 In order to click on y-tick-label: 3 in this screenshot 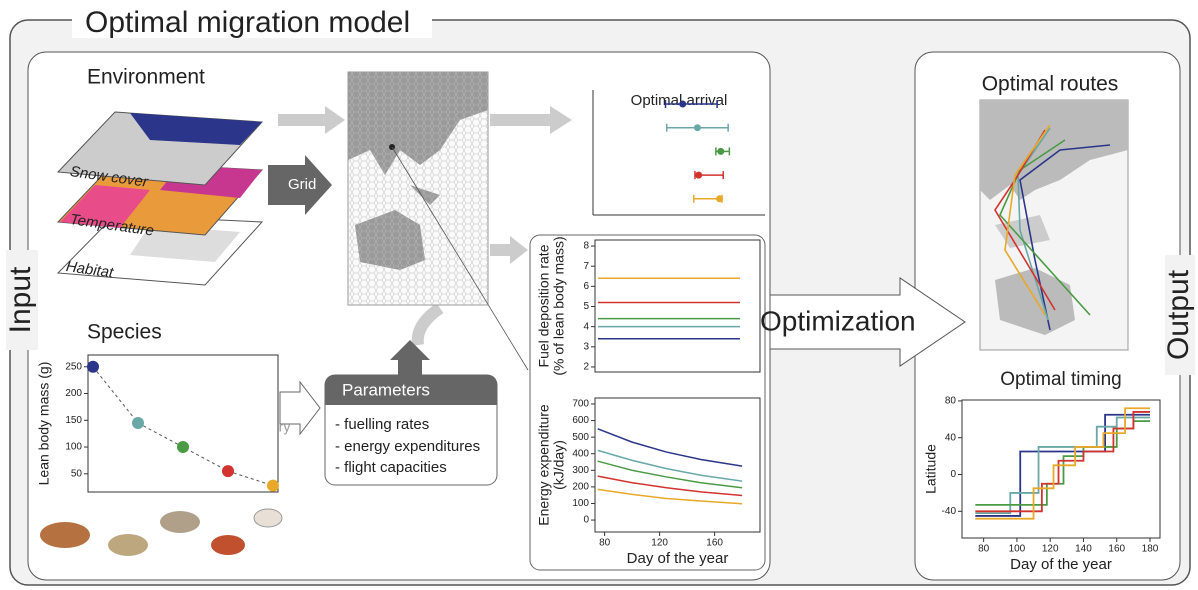, I will do `click(586, 346)`.